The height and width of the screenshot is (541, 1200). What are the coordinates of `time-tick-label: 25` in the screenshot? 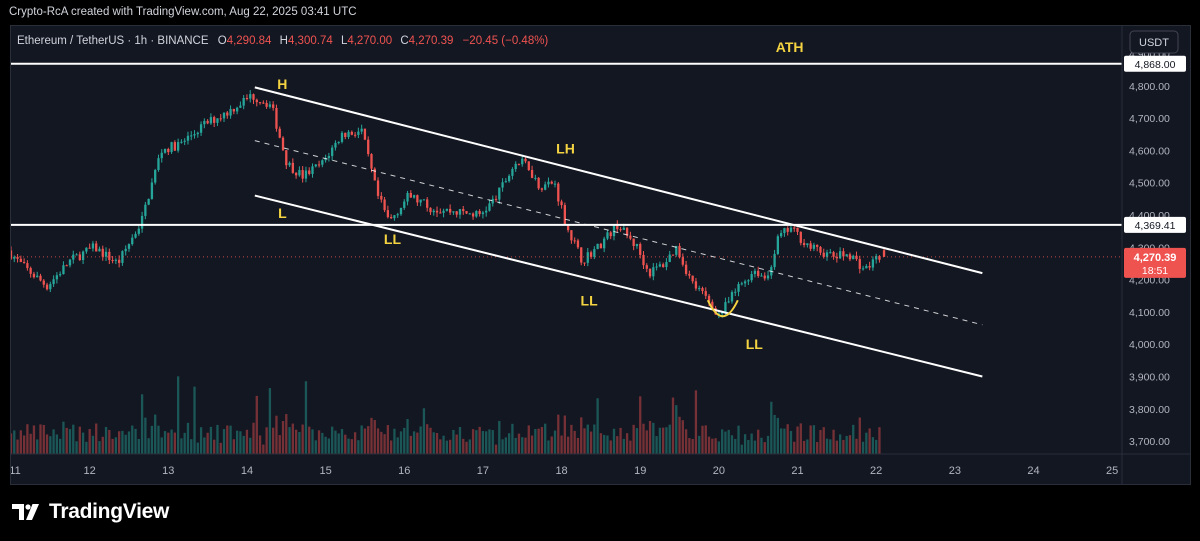 It's located at (1112, 471).